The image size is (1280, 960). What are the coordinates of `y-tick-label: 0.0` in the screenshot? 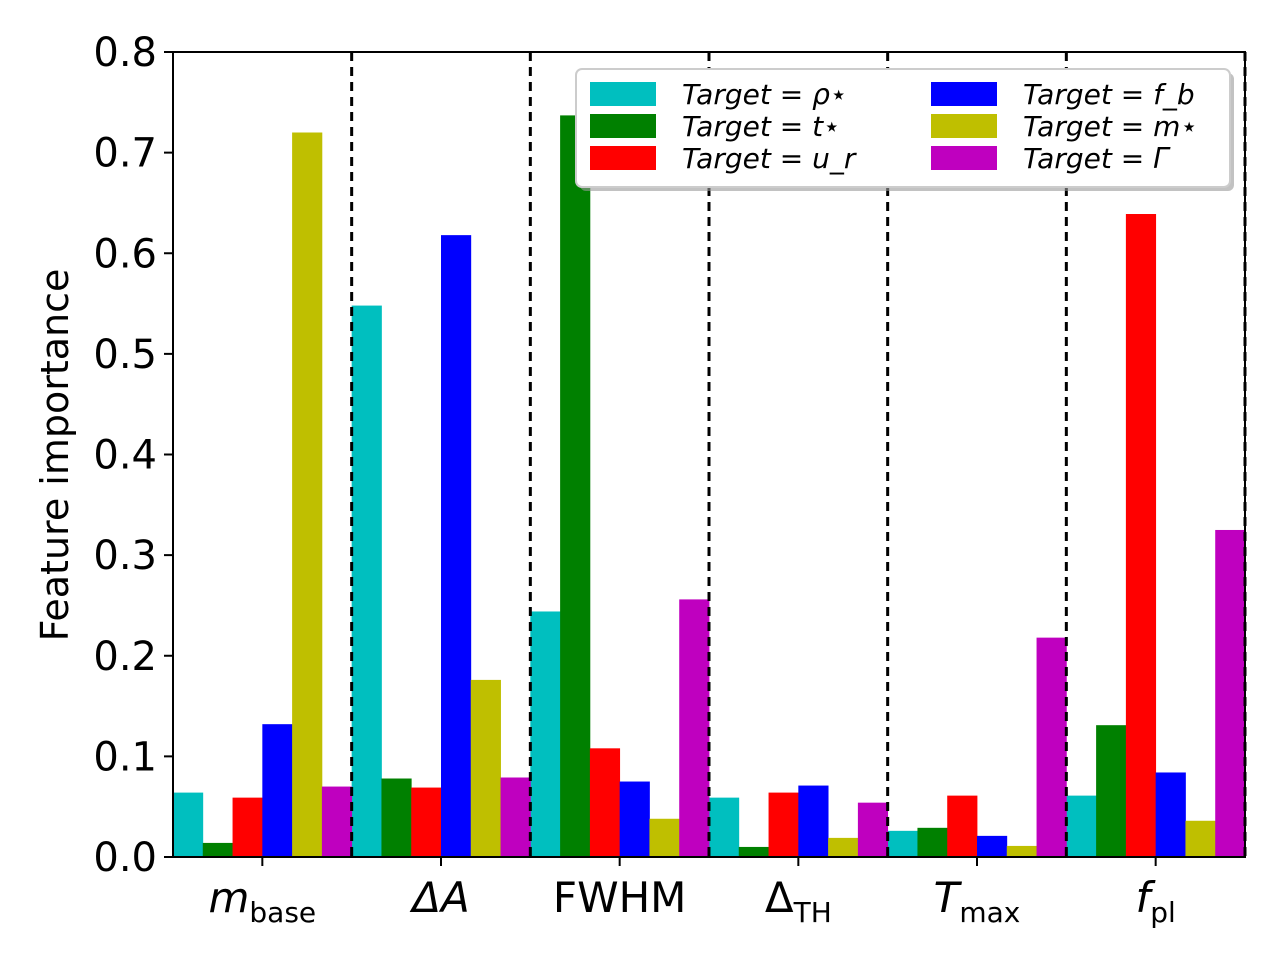 It's located at (125, 858).